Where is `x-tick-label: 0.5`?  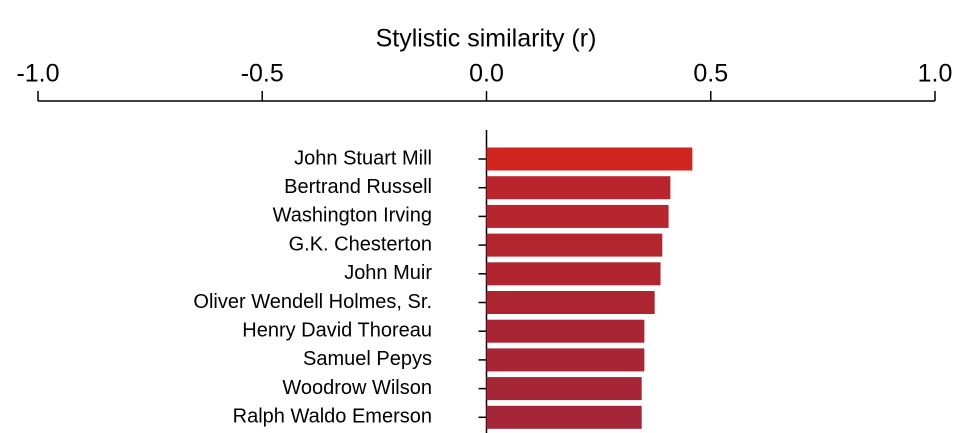
x-tick-label: 0.5 is located at coordinates (710, 74).